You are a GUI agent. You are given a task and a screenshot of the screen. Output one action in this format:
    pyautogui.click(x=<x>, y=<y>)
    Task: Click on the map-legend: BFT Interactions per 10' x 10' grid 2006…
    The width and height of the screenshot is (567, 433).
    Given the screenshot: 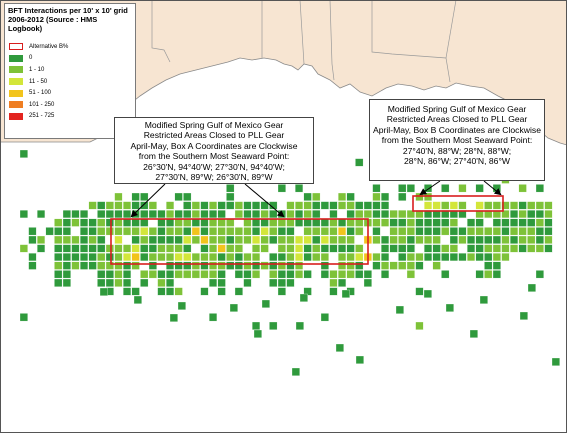 What is the action you would take?
    pyautogui.click(x=70, y=71)
    